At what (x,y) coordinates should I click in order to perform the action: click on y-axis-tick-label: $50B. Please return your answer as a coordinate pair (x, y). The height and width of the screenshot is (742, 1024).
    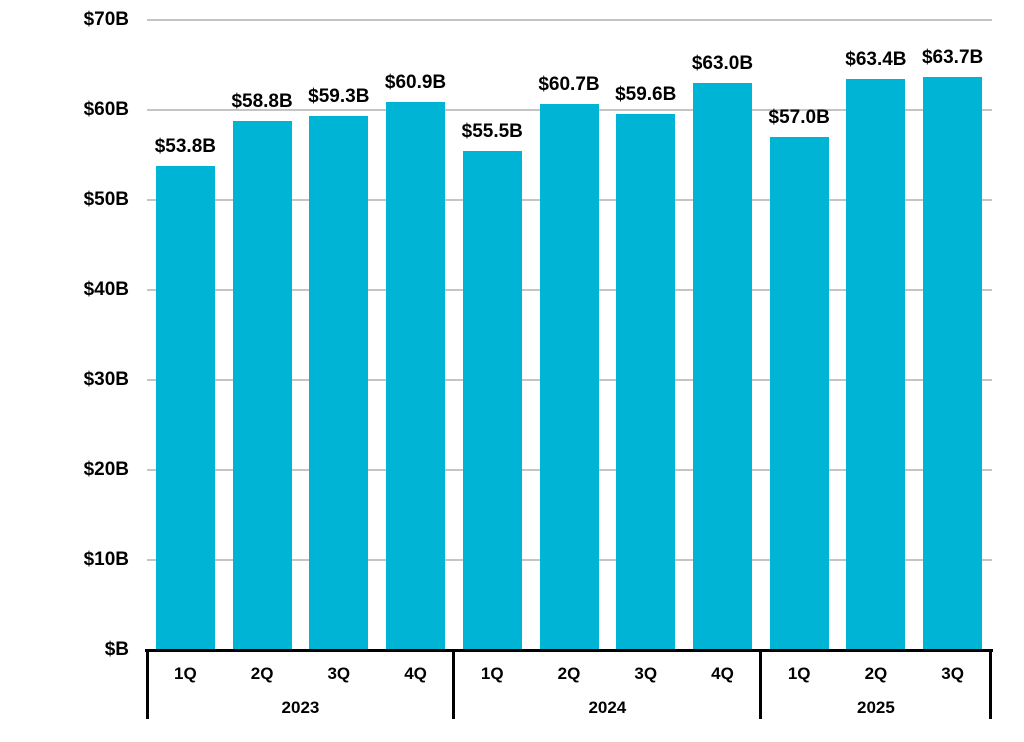
    Looking at the image, I should click on (106, 199).